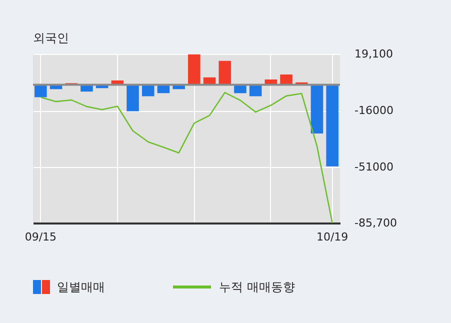 Image resolution: width=451 pixels, height=323 pixels. I want to click on chart-title: 외국인, so click(51, 38).